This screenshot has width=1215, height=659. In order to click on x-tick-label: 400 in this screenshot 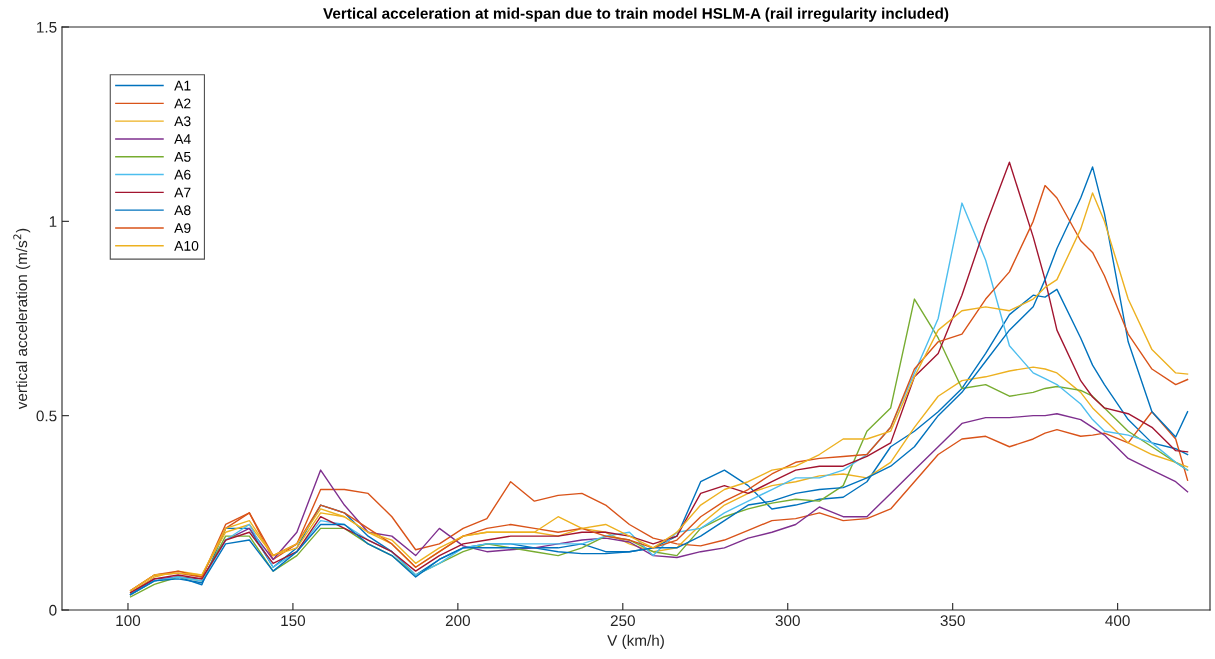, I will do `click(1117, 621)`.